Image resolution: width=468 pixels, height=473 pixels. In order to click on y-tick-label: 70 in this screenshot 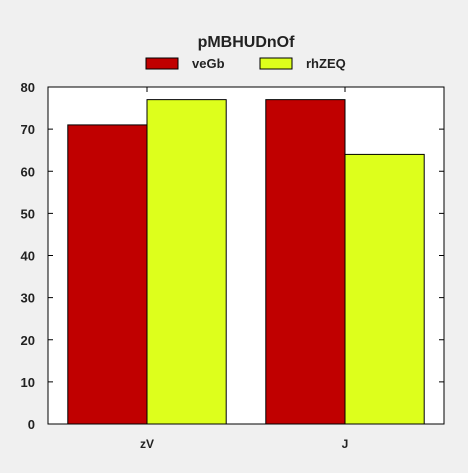, I will do `click(28, 129)`.